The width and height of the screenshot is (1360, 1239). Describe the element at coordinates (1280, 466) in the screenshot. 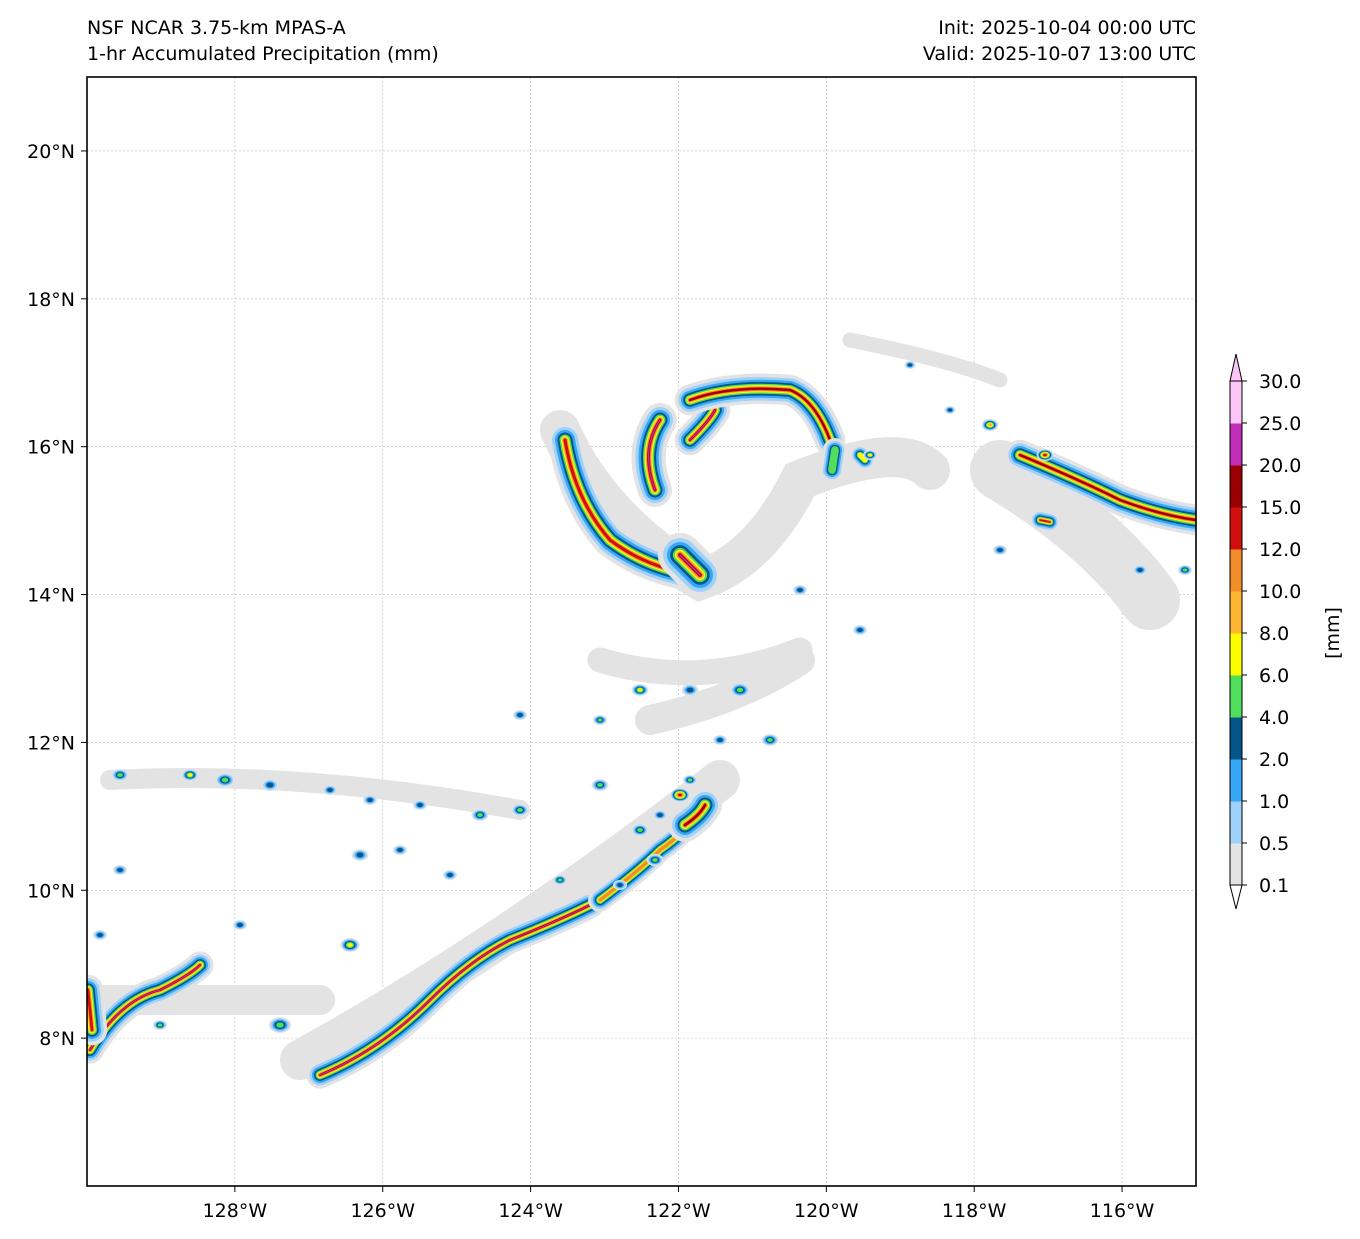

I see `colorbar-label: 20.0` at that location.